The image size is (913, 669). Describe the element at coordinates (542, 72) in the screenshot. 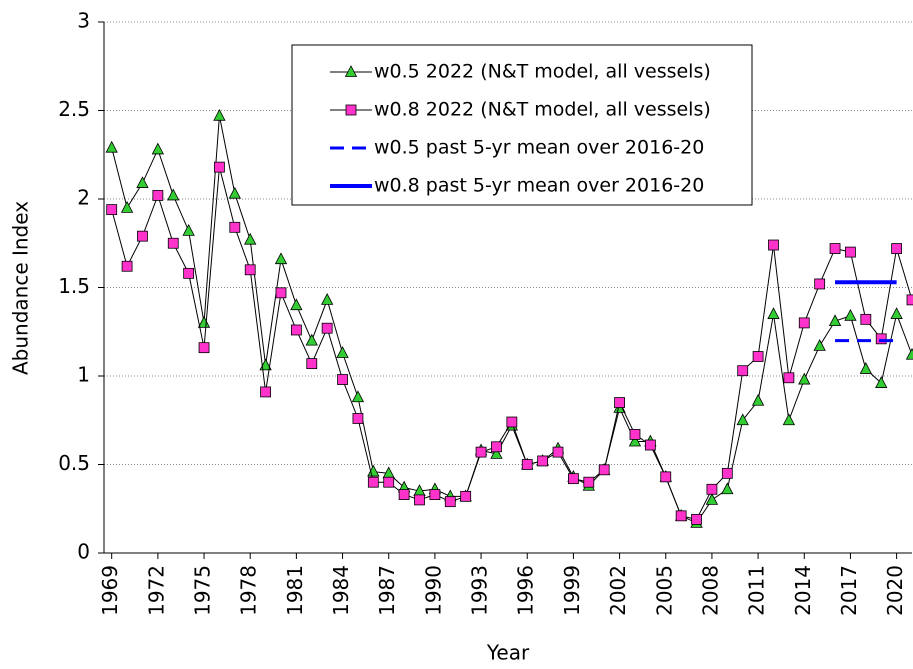

I see `legend-label: w0.5 2022 (N&T model, all vessels)` at that location.